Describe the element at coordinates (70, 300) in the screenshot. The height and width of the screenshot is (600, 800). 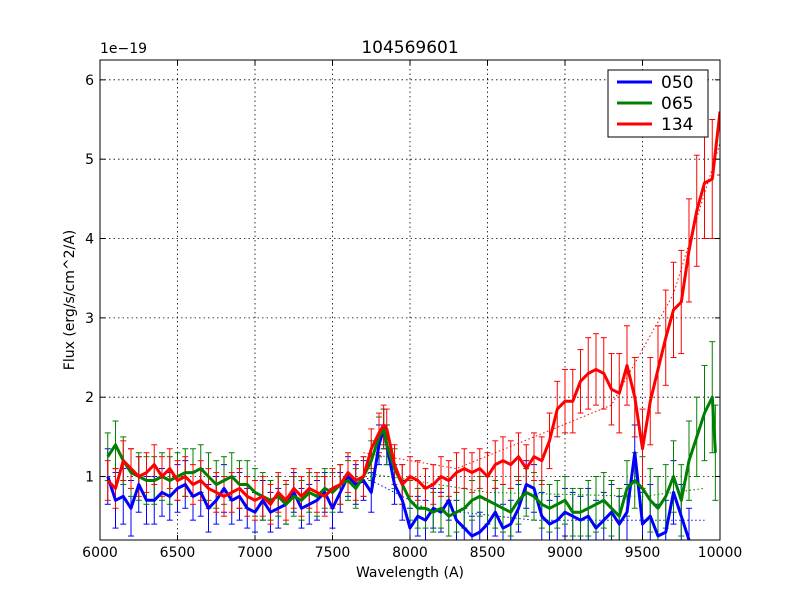
I see `y-axis-title: Flux (erg/s/cm^2/A)` at that location.